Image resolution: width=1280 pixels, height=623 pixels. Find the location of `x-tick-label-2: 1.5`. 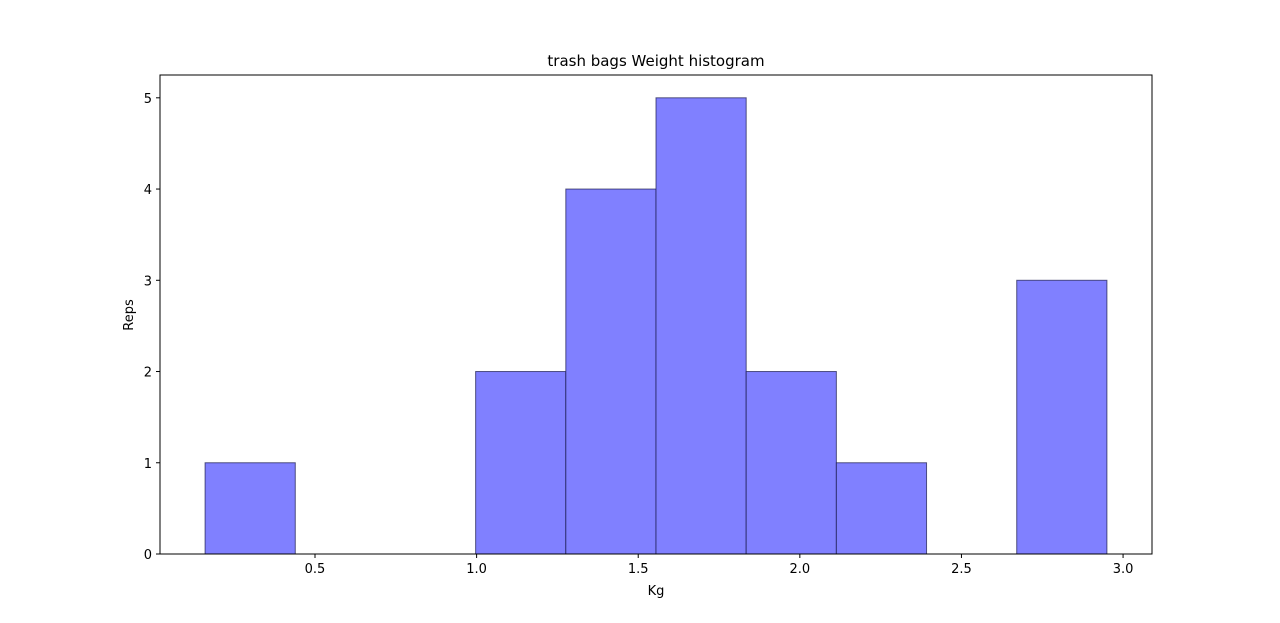

x-tick-label-2: 1.5 is located at coordinates (638, 569).